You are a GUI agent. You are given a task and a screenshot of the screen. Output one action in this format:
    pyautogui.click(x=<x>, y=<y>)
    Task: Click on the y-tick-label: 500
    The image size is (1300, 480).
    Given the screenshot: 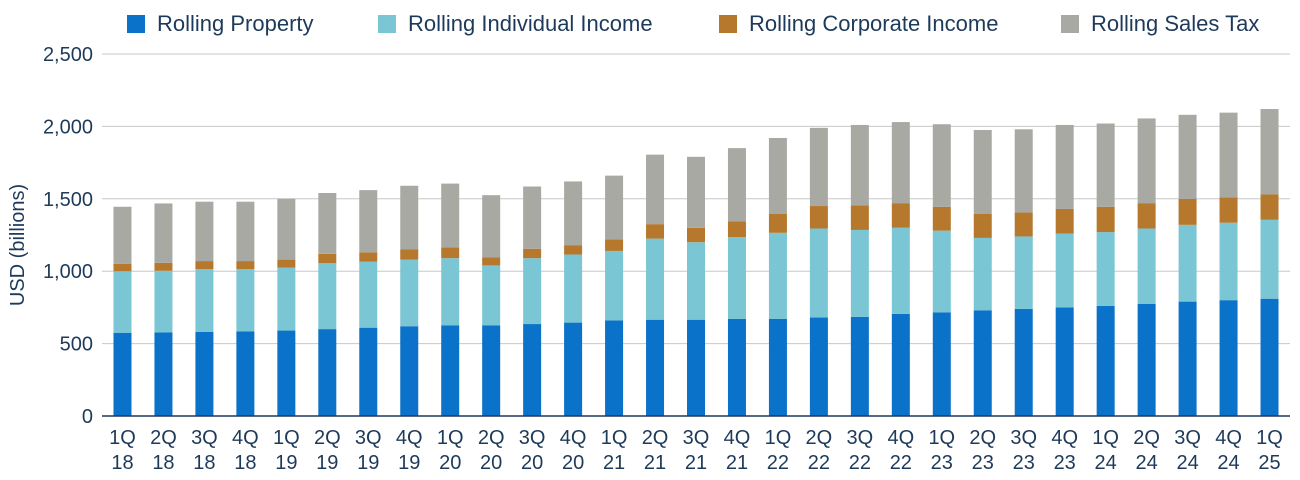 What is the action you would take?
    pyautogui.click(x=76, y=345)
    